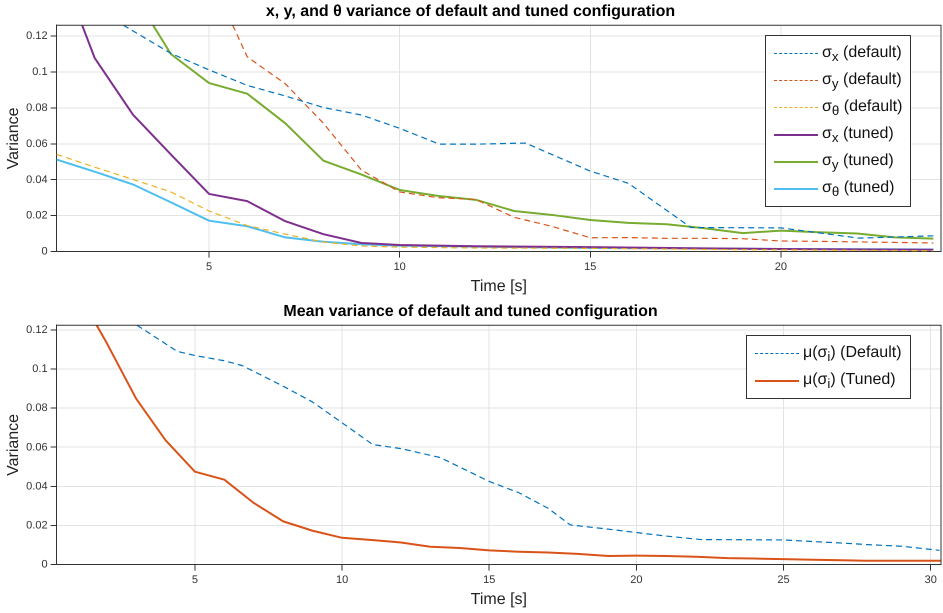  What do you see at coordinates (862, 108) in the screenshot?
I see `legend-label: σ$_{θ}$ (default)` at bounding box center [862, 108].